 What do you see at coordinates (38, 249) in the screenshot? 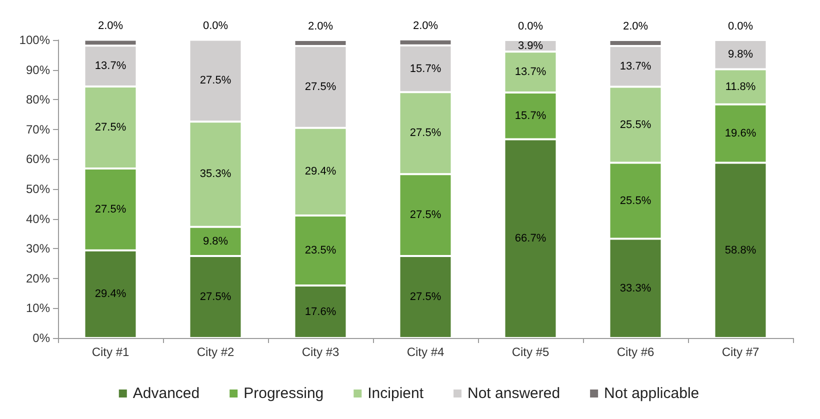
I see `y-tick-label: 30%` at bounding box center [38, 249].